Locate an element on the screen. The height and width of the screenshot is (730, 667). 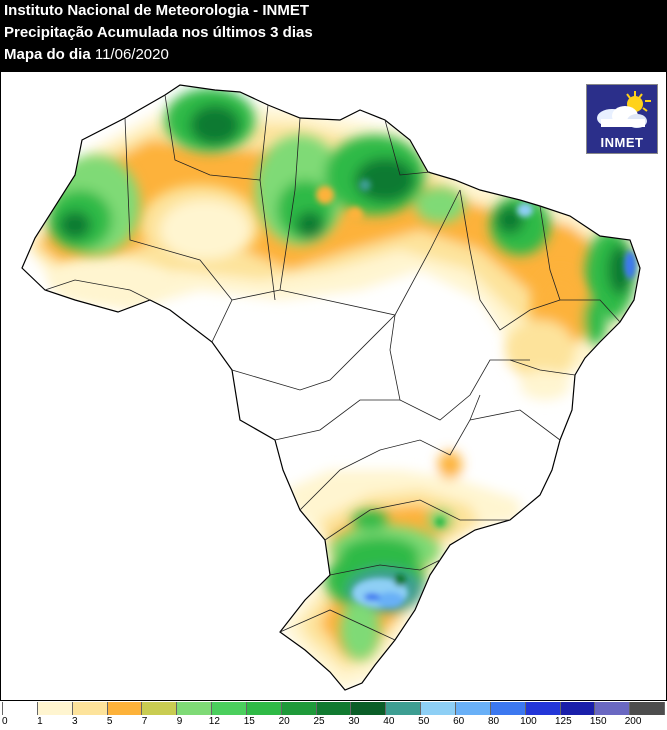
legend-label: 20 is located at coordinates (284, 721).